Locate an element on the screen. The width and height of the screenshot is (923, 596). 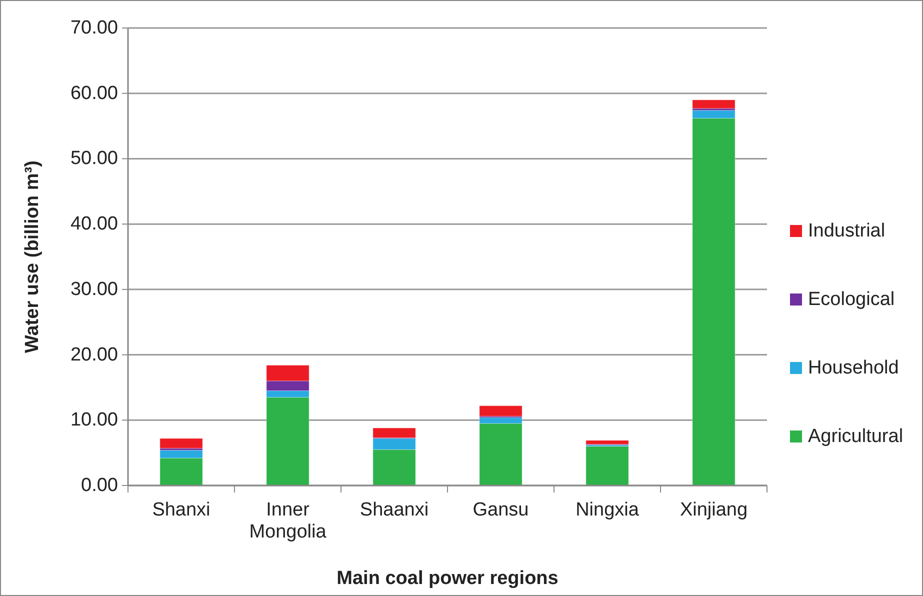
legend-label: Agricultural is located at coordinates (856, 436).